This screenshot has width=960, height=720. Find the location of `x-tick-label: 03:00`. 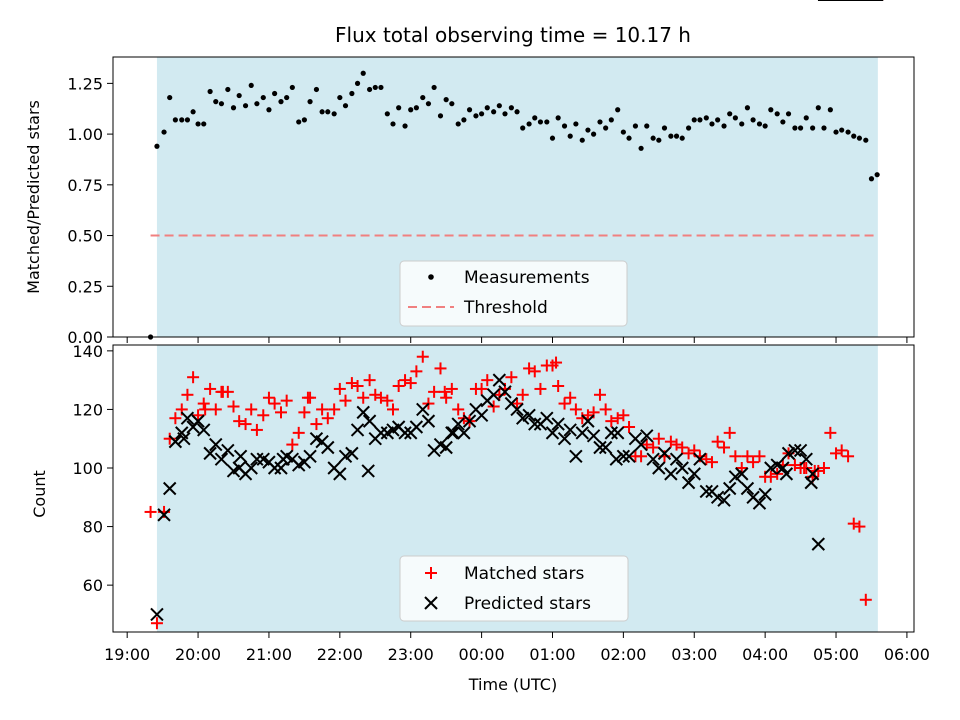

x-tick-label: 03:00 is located at coordinates (694, 654).